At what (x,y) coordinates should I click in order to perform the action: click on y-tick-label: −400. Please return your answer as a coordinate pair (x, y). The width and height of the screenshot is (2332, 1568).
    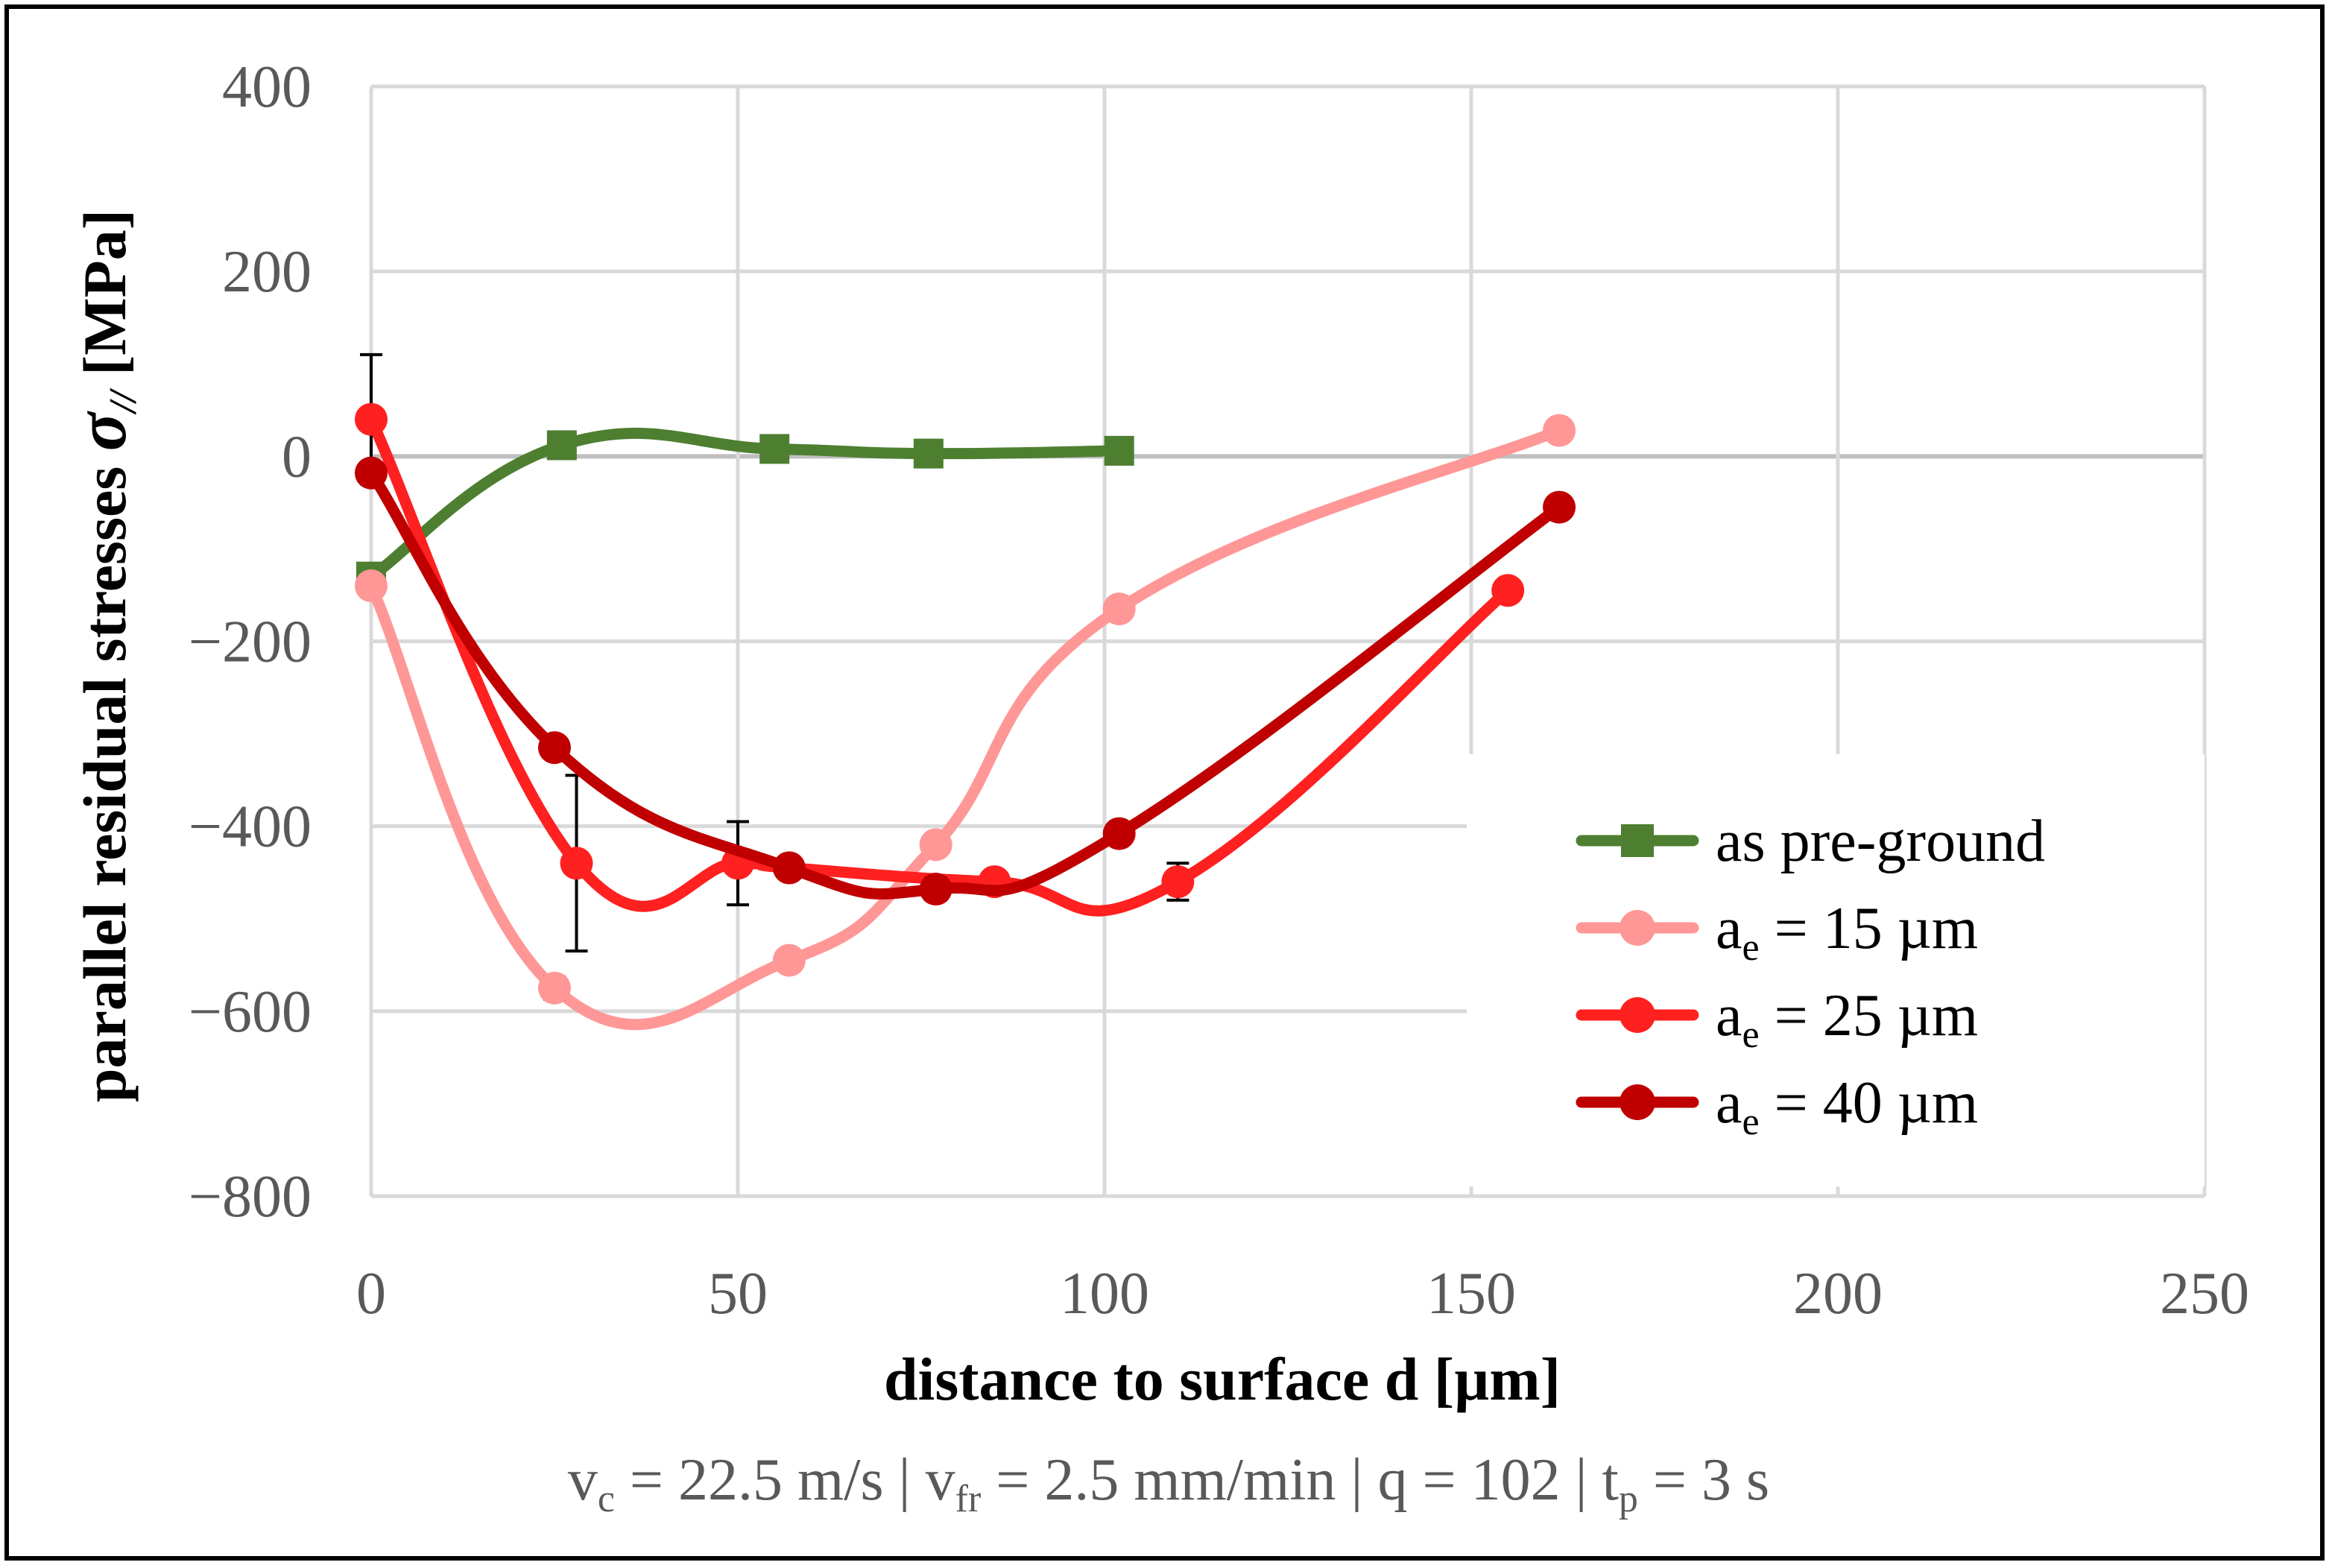
    Looking at the image, I should click on (251, 827).